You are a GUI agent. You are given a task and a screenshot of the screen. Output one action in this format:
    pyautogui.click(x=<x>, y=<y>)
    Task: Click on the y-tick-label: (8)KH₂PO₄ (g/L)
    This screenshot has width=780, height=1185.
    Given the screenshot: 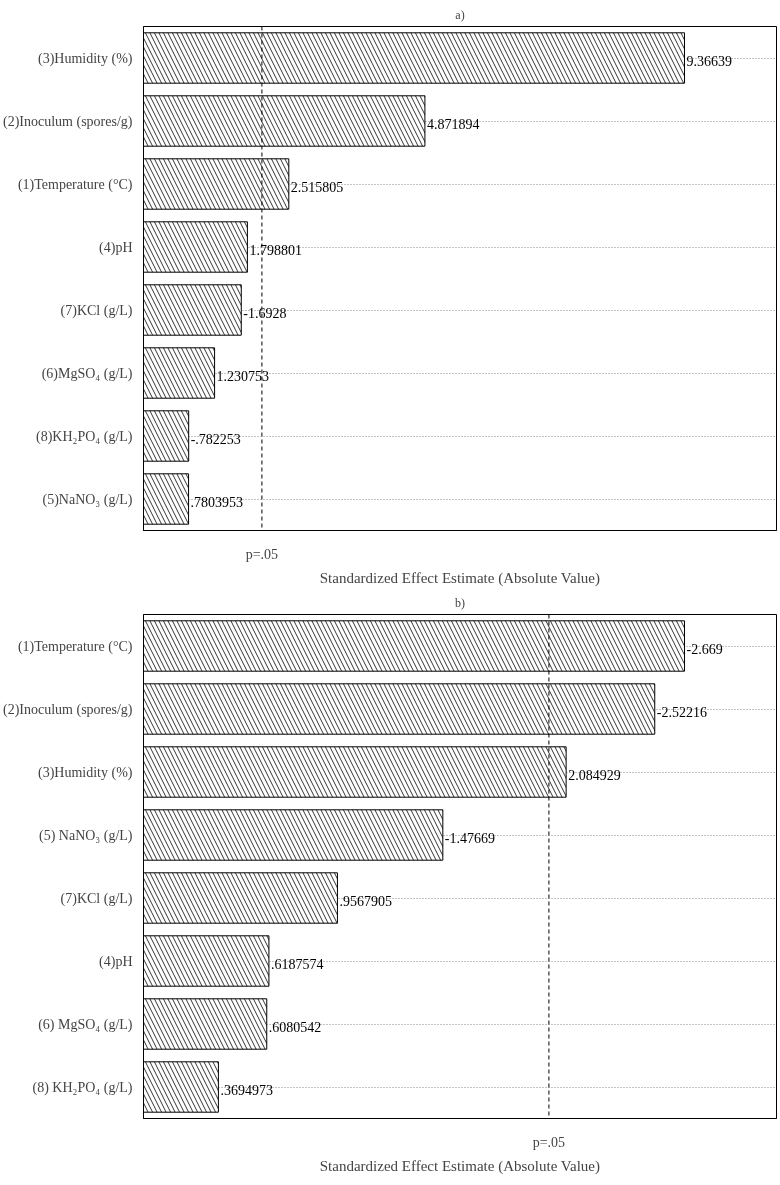 What is the action you would take?
    pyautogui.click(x=84, y=436)
    